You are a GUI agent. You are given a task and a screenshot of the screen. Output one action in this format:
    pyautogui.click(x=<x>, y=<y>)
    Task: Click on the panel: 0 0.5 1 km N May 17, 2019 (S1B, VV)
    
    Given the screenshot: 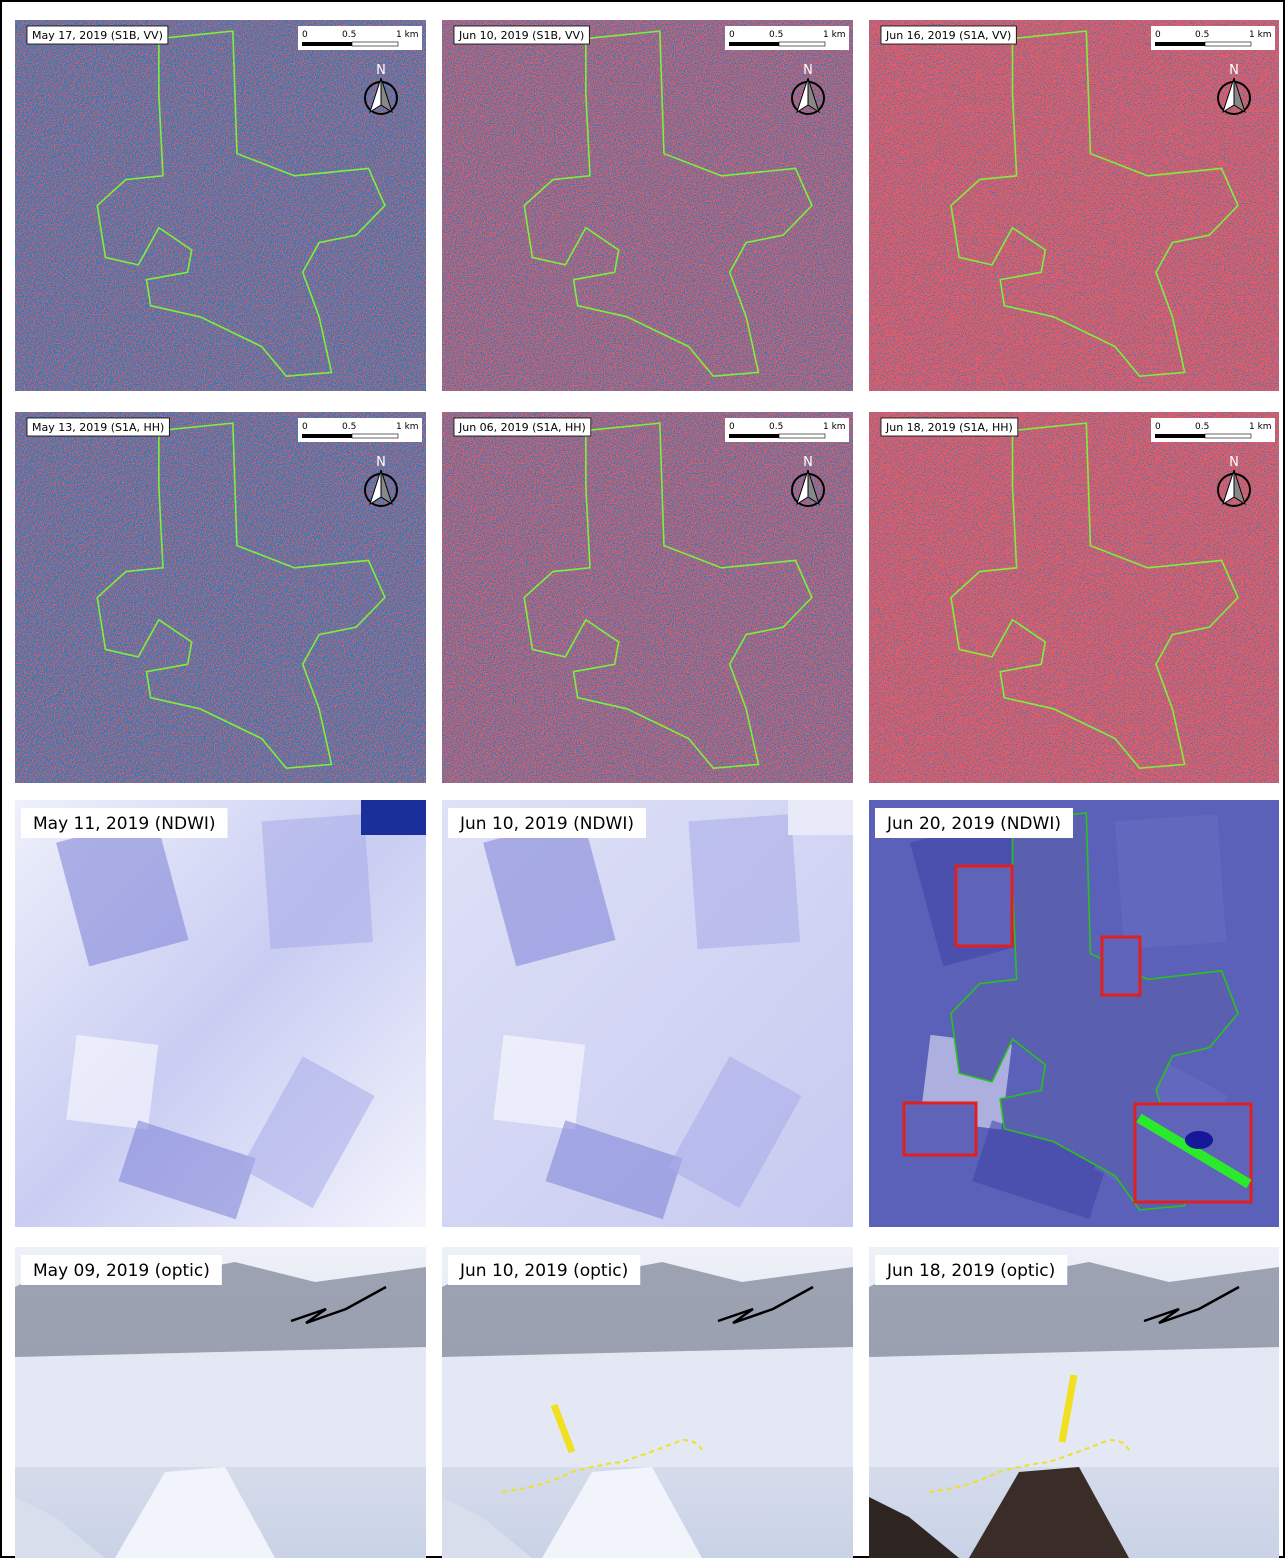 What is the action you would take?
    pyautogui.click(x=220, y=205)
    